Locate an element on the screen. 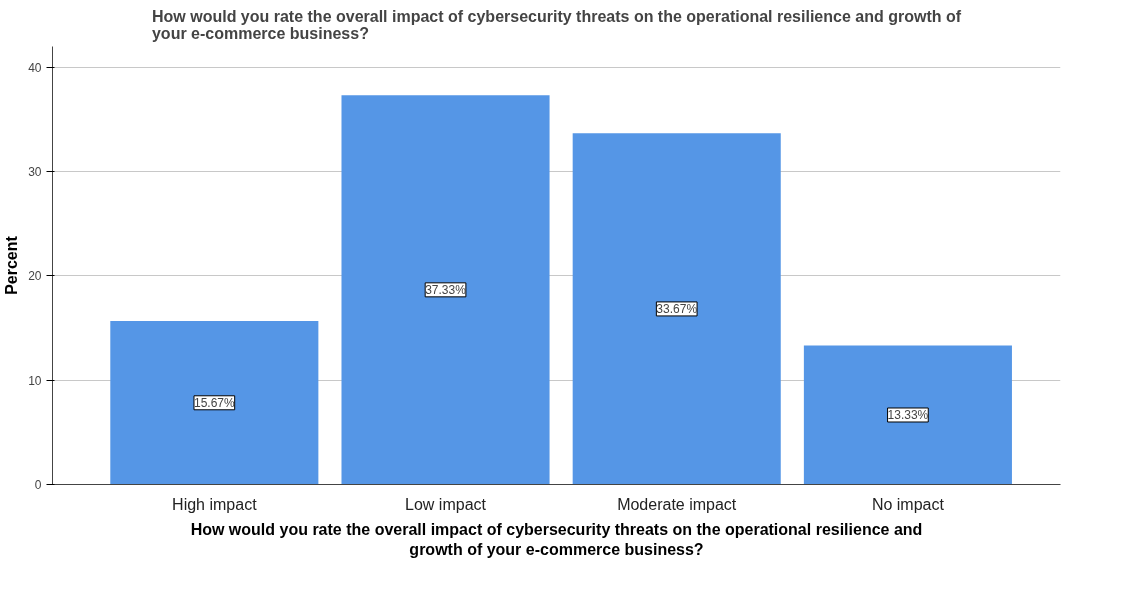 The height and width of the screenshot is (599, 1143). x-tick-label: Low impact is located at coordinates (446, 504).